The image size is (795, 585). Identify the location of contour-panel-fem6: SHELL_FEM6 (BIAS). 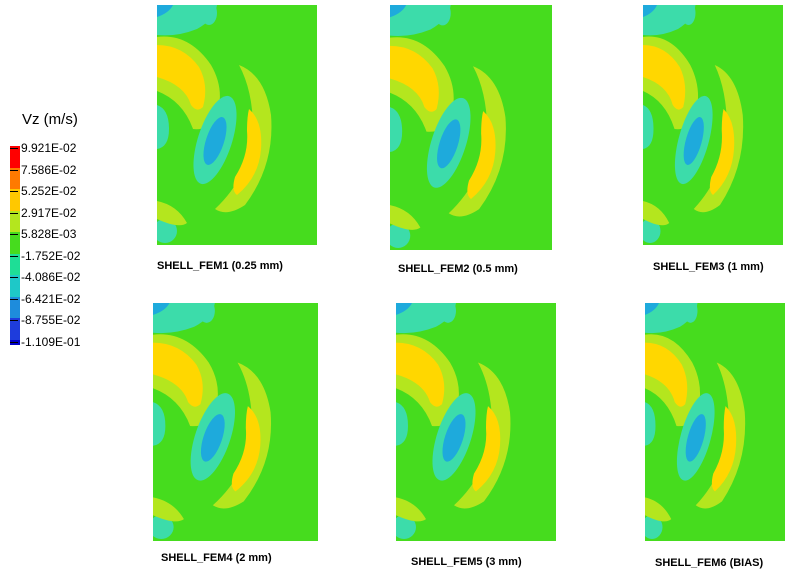
(720, 440).